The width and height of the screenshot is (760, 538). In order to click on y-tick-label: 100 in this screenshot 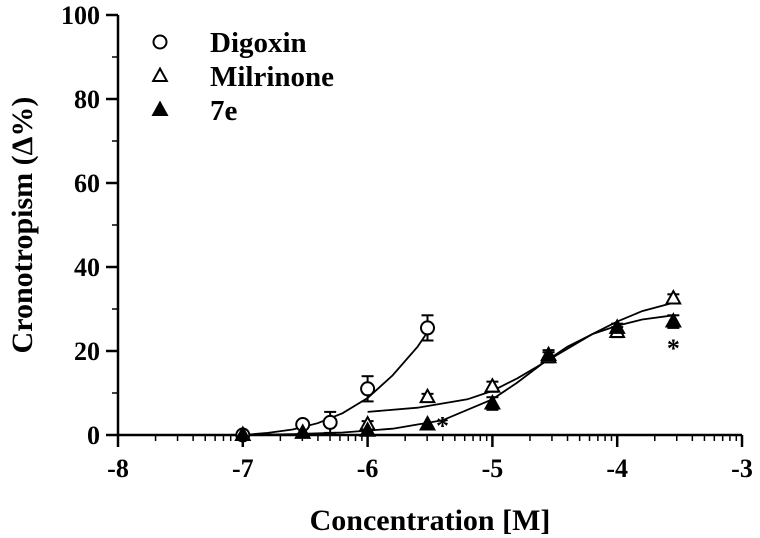, I will do `click(80, 15)`.